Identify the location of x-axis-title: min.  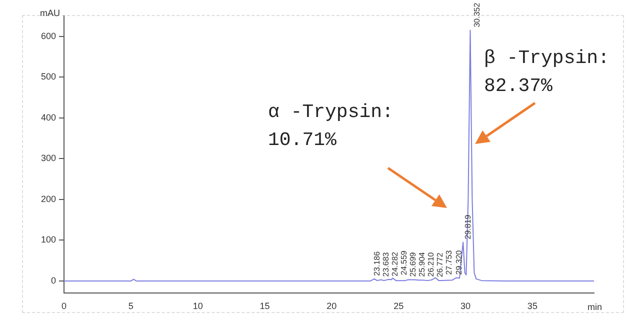
(594, 307).